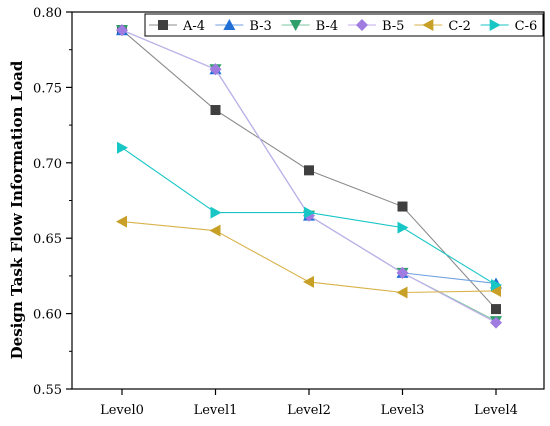 This screenshot has width=550, height=426. I want to click on y-tick-label: 0.75, so click(47, 88).